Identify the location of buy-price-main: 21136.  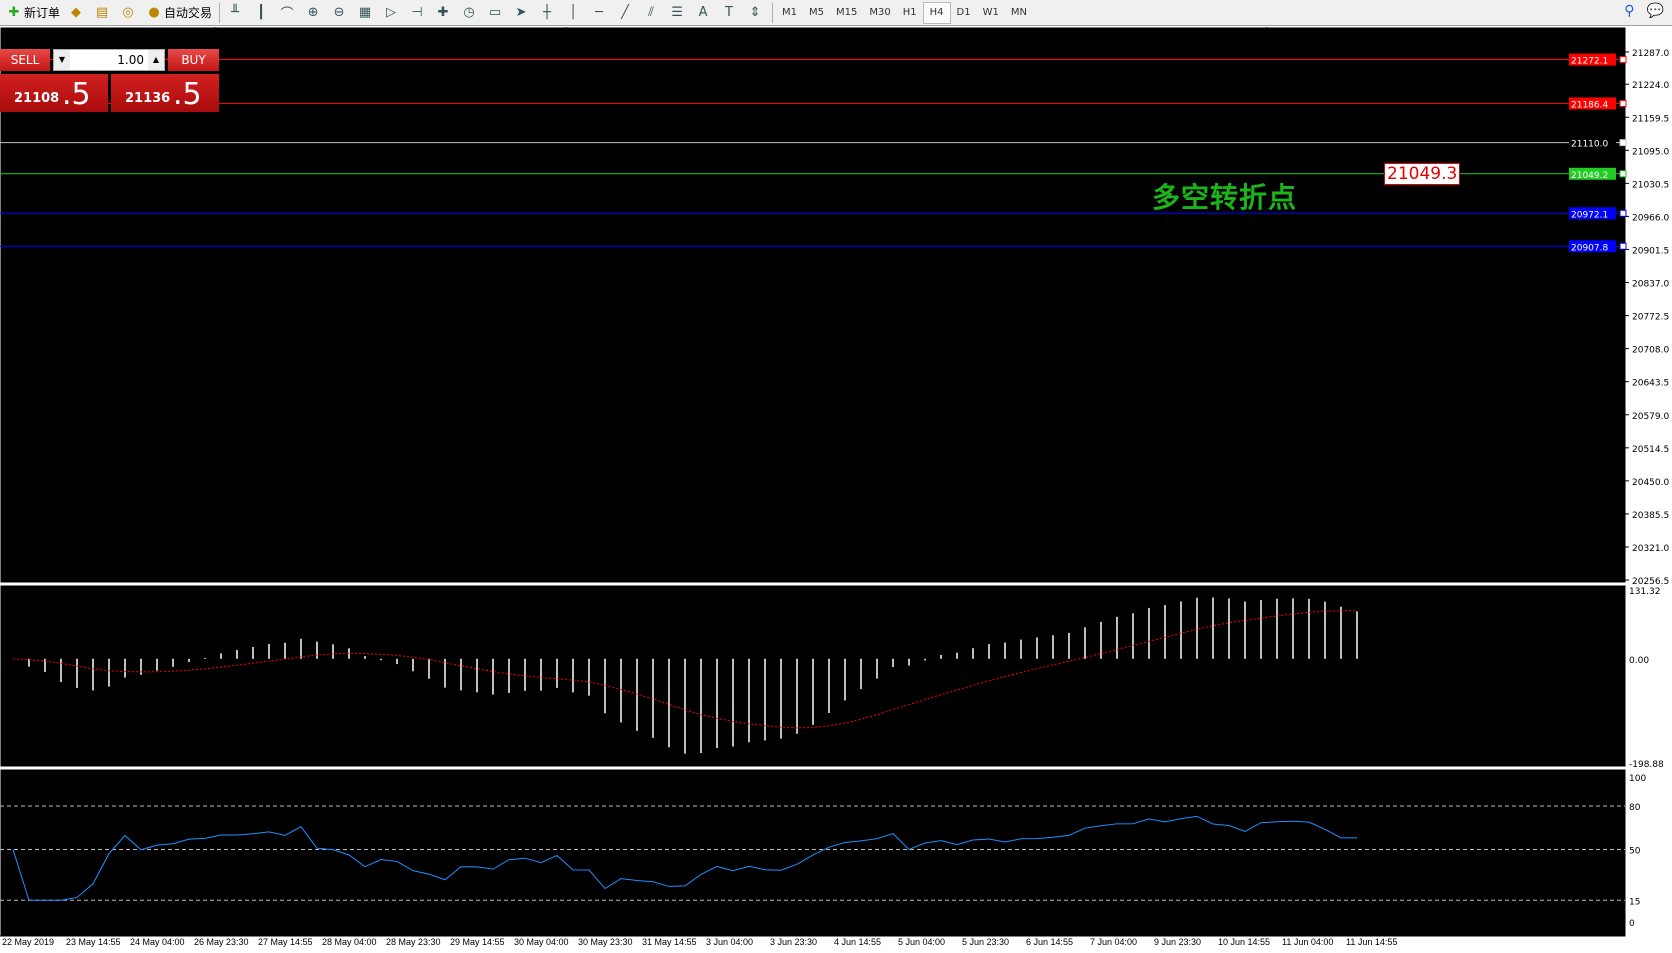
(148, 98).